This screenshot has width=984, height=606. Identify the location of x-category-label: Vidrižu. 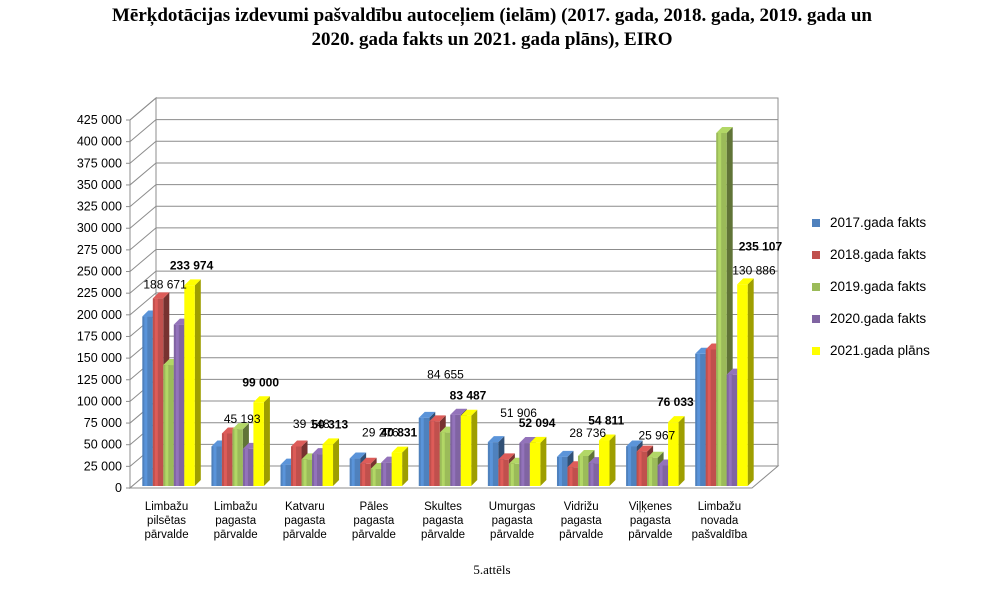
(581, 507).